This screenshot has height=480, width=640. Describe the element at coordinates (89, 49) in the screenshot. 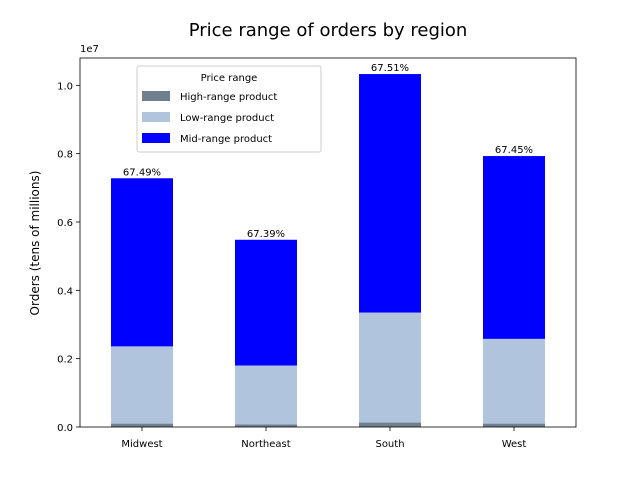

I see `y-axis-offset-label: 1e7` at that location.